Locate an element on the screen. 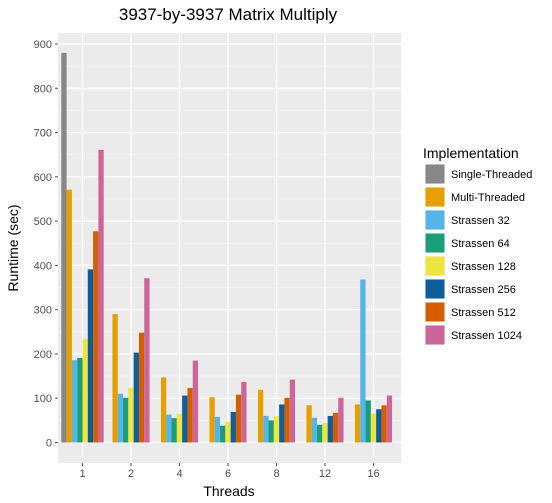  x-axis: 1 2 4 6 8 12 16 is located at coordinates (229, 471).